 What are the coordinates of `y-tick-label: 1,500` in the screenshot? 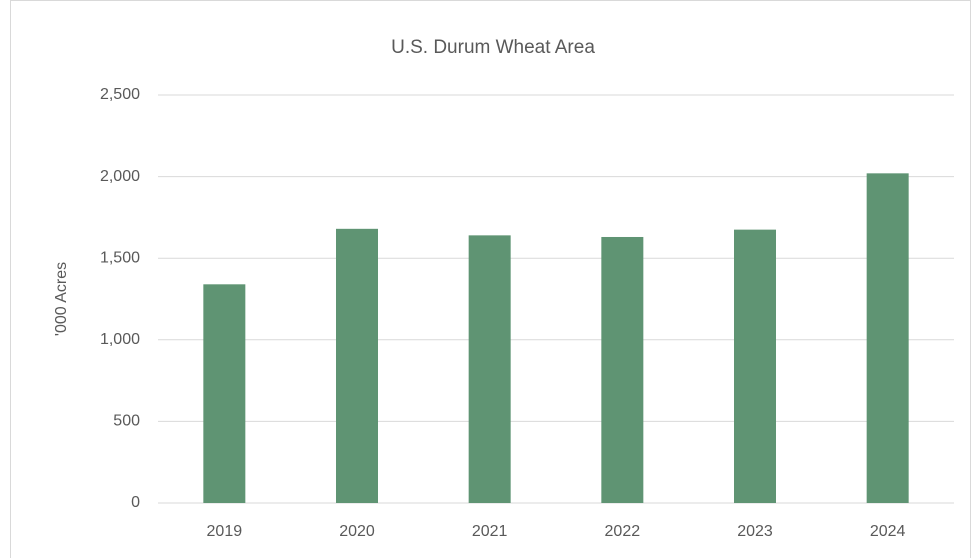 It's located at (120, 257).